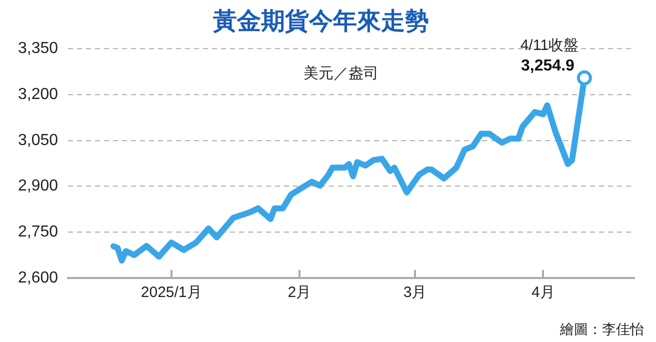 The width and height of the screenshot is (656, 342). Describe the element at coordinates (171, 293) in the screenshot. I see `x-tick-label: 2025/1月` at that location.